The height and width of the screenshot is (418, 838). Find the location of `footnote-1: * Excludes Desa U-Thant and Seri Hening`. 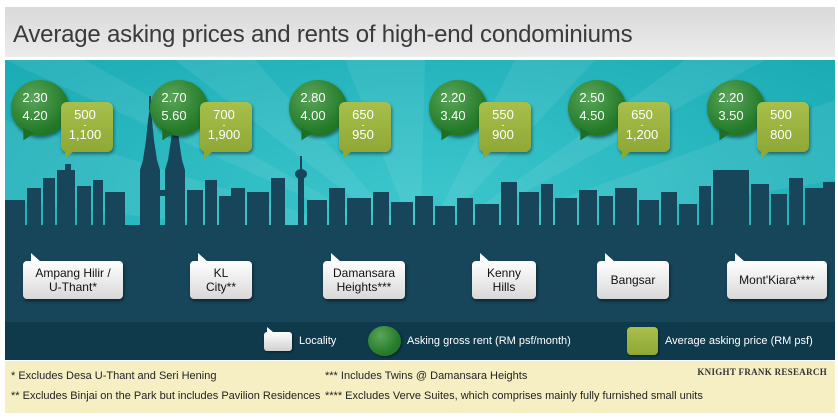

footnote-1: * Excludes Desa U-Thant and Seri Hening is located at coordinates (114, 376).